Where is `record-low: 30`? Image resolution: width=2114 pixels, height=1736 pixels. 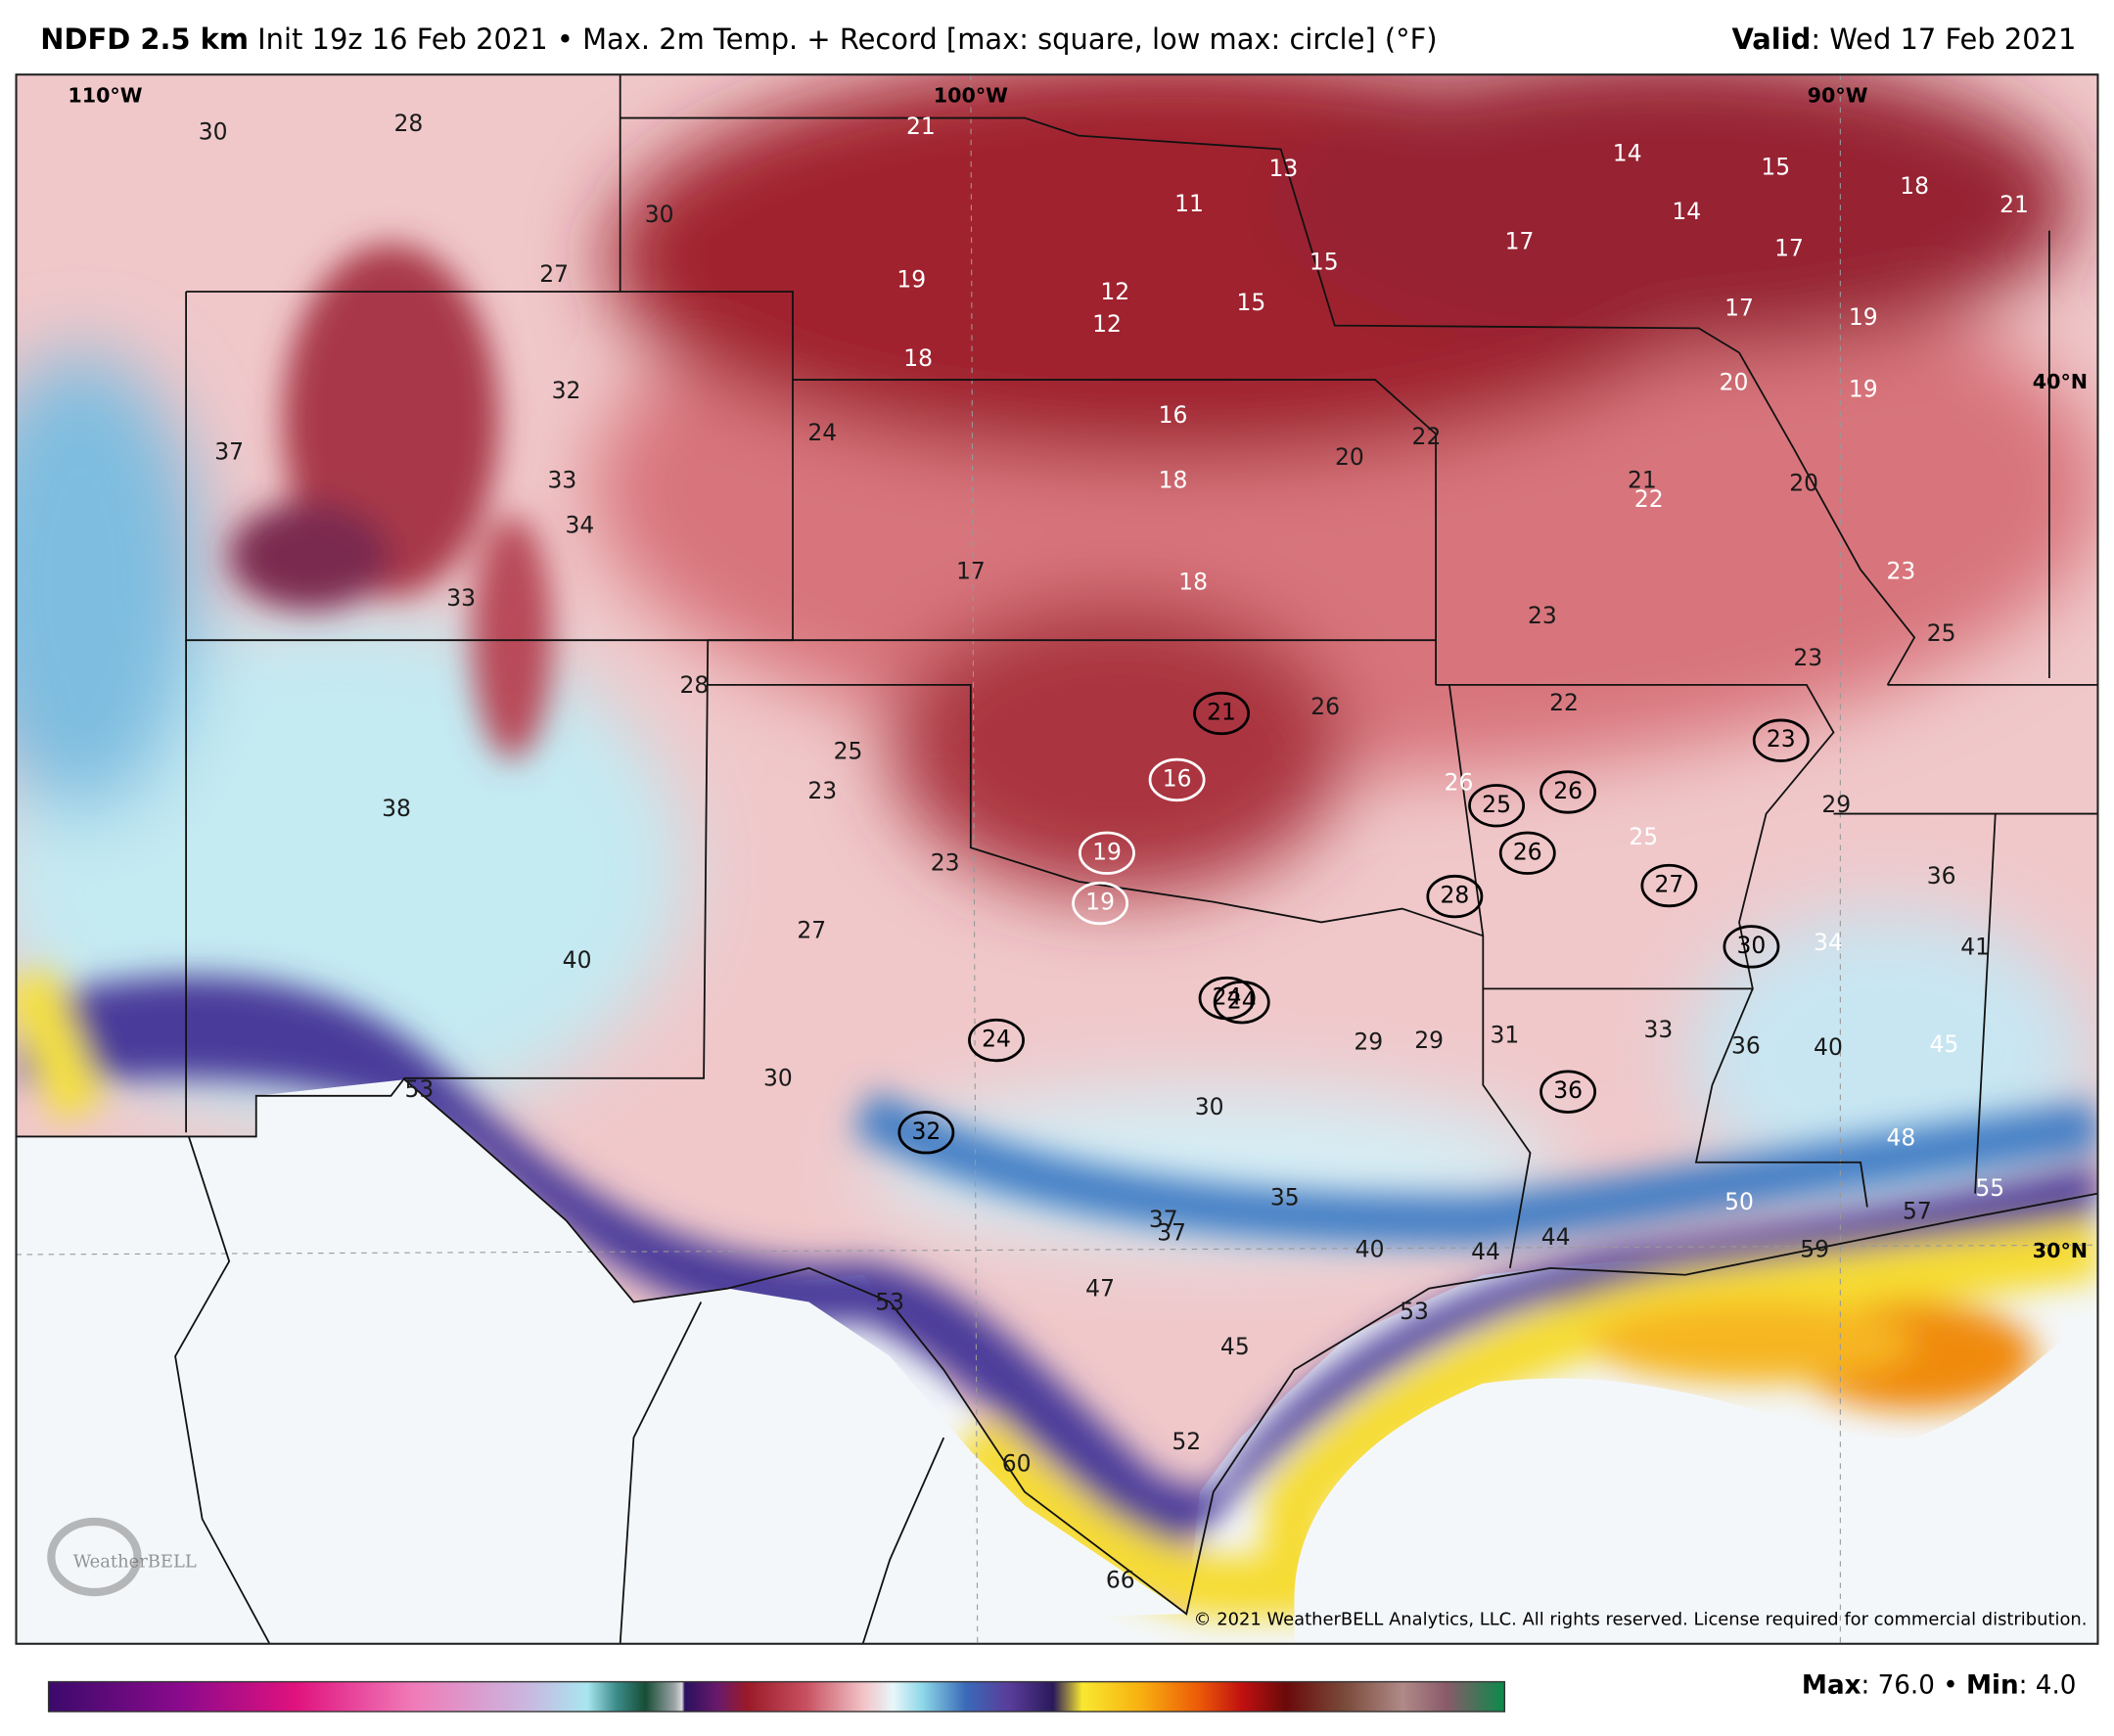 record-low: 30 is located at coordinates (1752, 947).